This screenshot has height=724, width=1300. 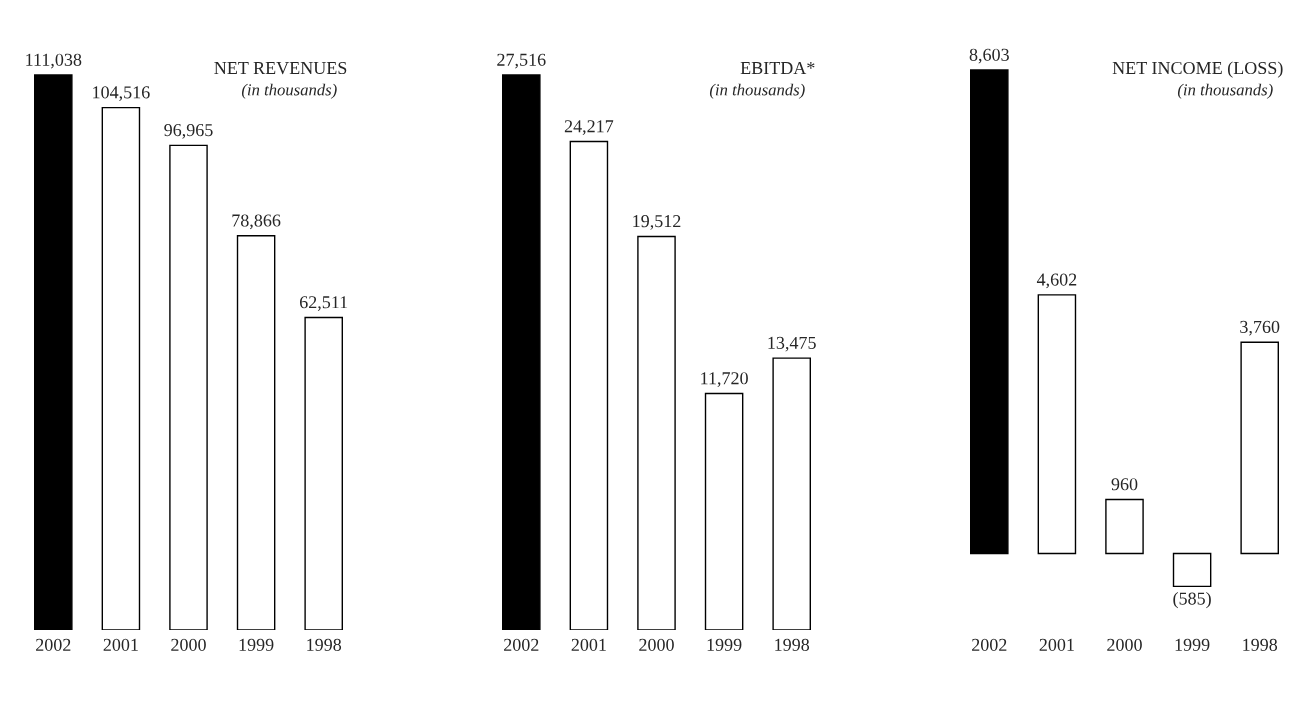 What do you see at coordinates (1192, 600) in the screenshot?
I see `data-label: (585)` at bounding box center [1192, 600].